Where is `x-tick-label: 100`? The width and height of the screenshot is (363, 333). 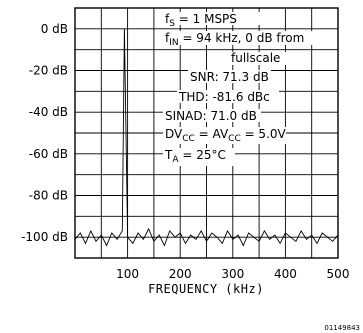 x-tick-label: 100 is located at coordinates (127, 274).